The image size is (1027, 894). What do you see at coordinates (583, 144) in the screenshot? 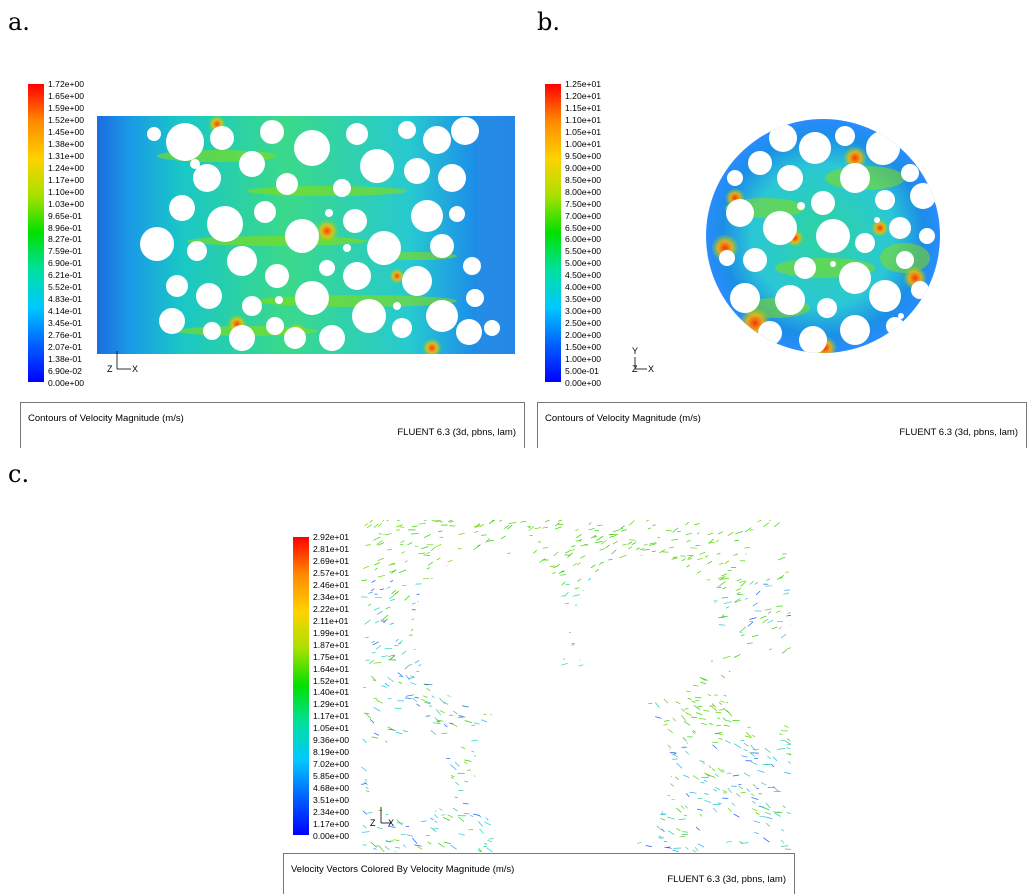
I see `colorbar-tick-label: 1.00e+01` at bounding box center [583, 144].